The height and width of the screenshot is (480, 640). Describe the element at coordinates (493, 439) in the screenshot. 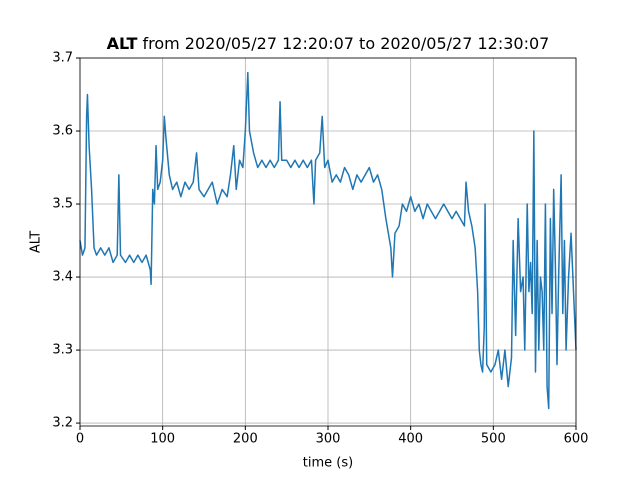

I see `x-tick-label: 500` at that location.